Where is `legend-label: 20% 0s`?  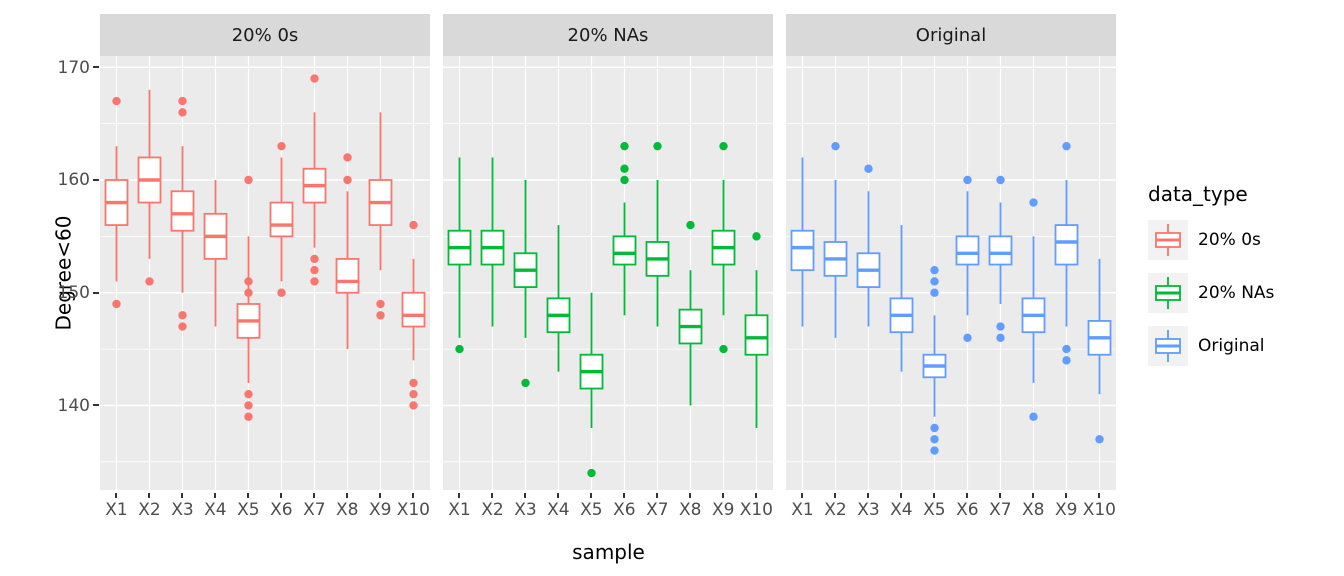
legend-label: 20% 0s is located at coordinates (1229, 240).